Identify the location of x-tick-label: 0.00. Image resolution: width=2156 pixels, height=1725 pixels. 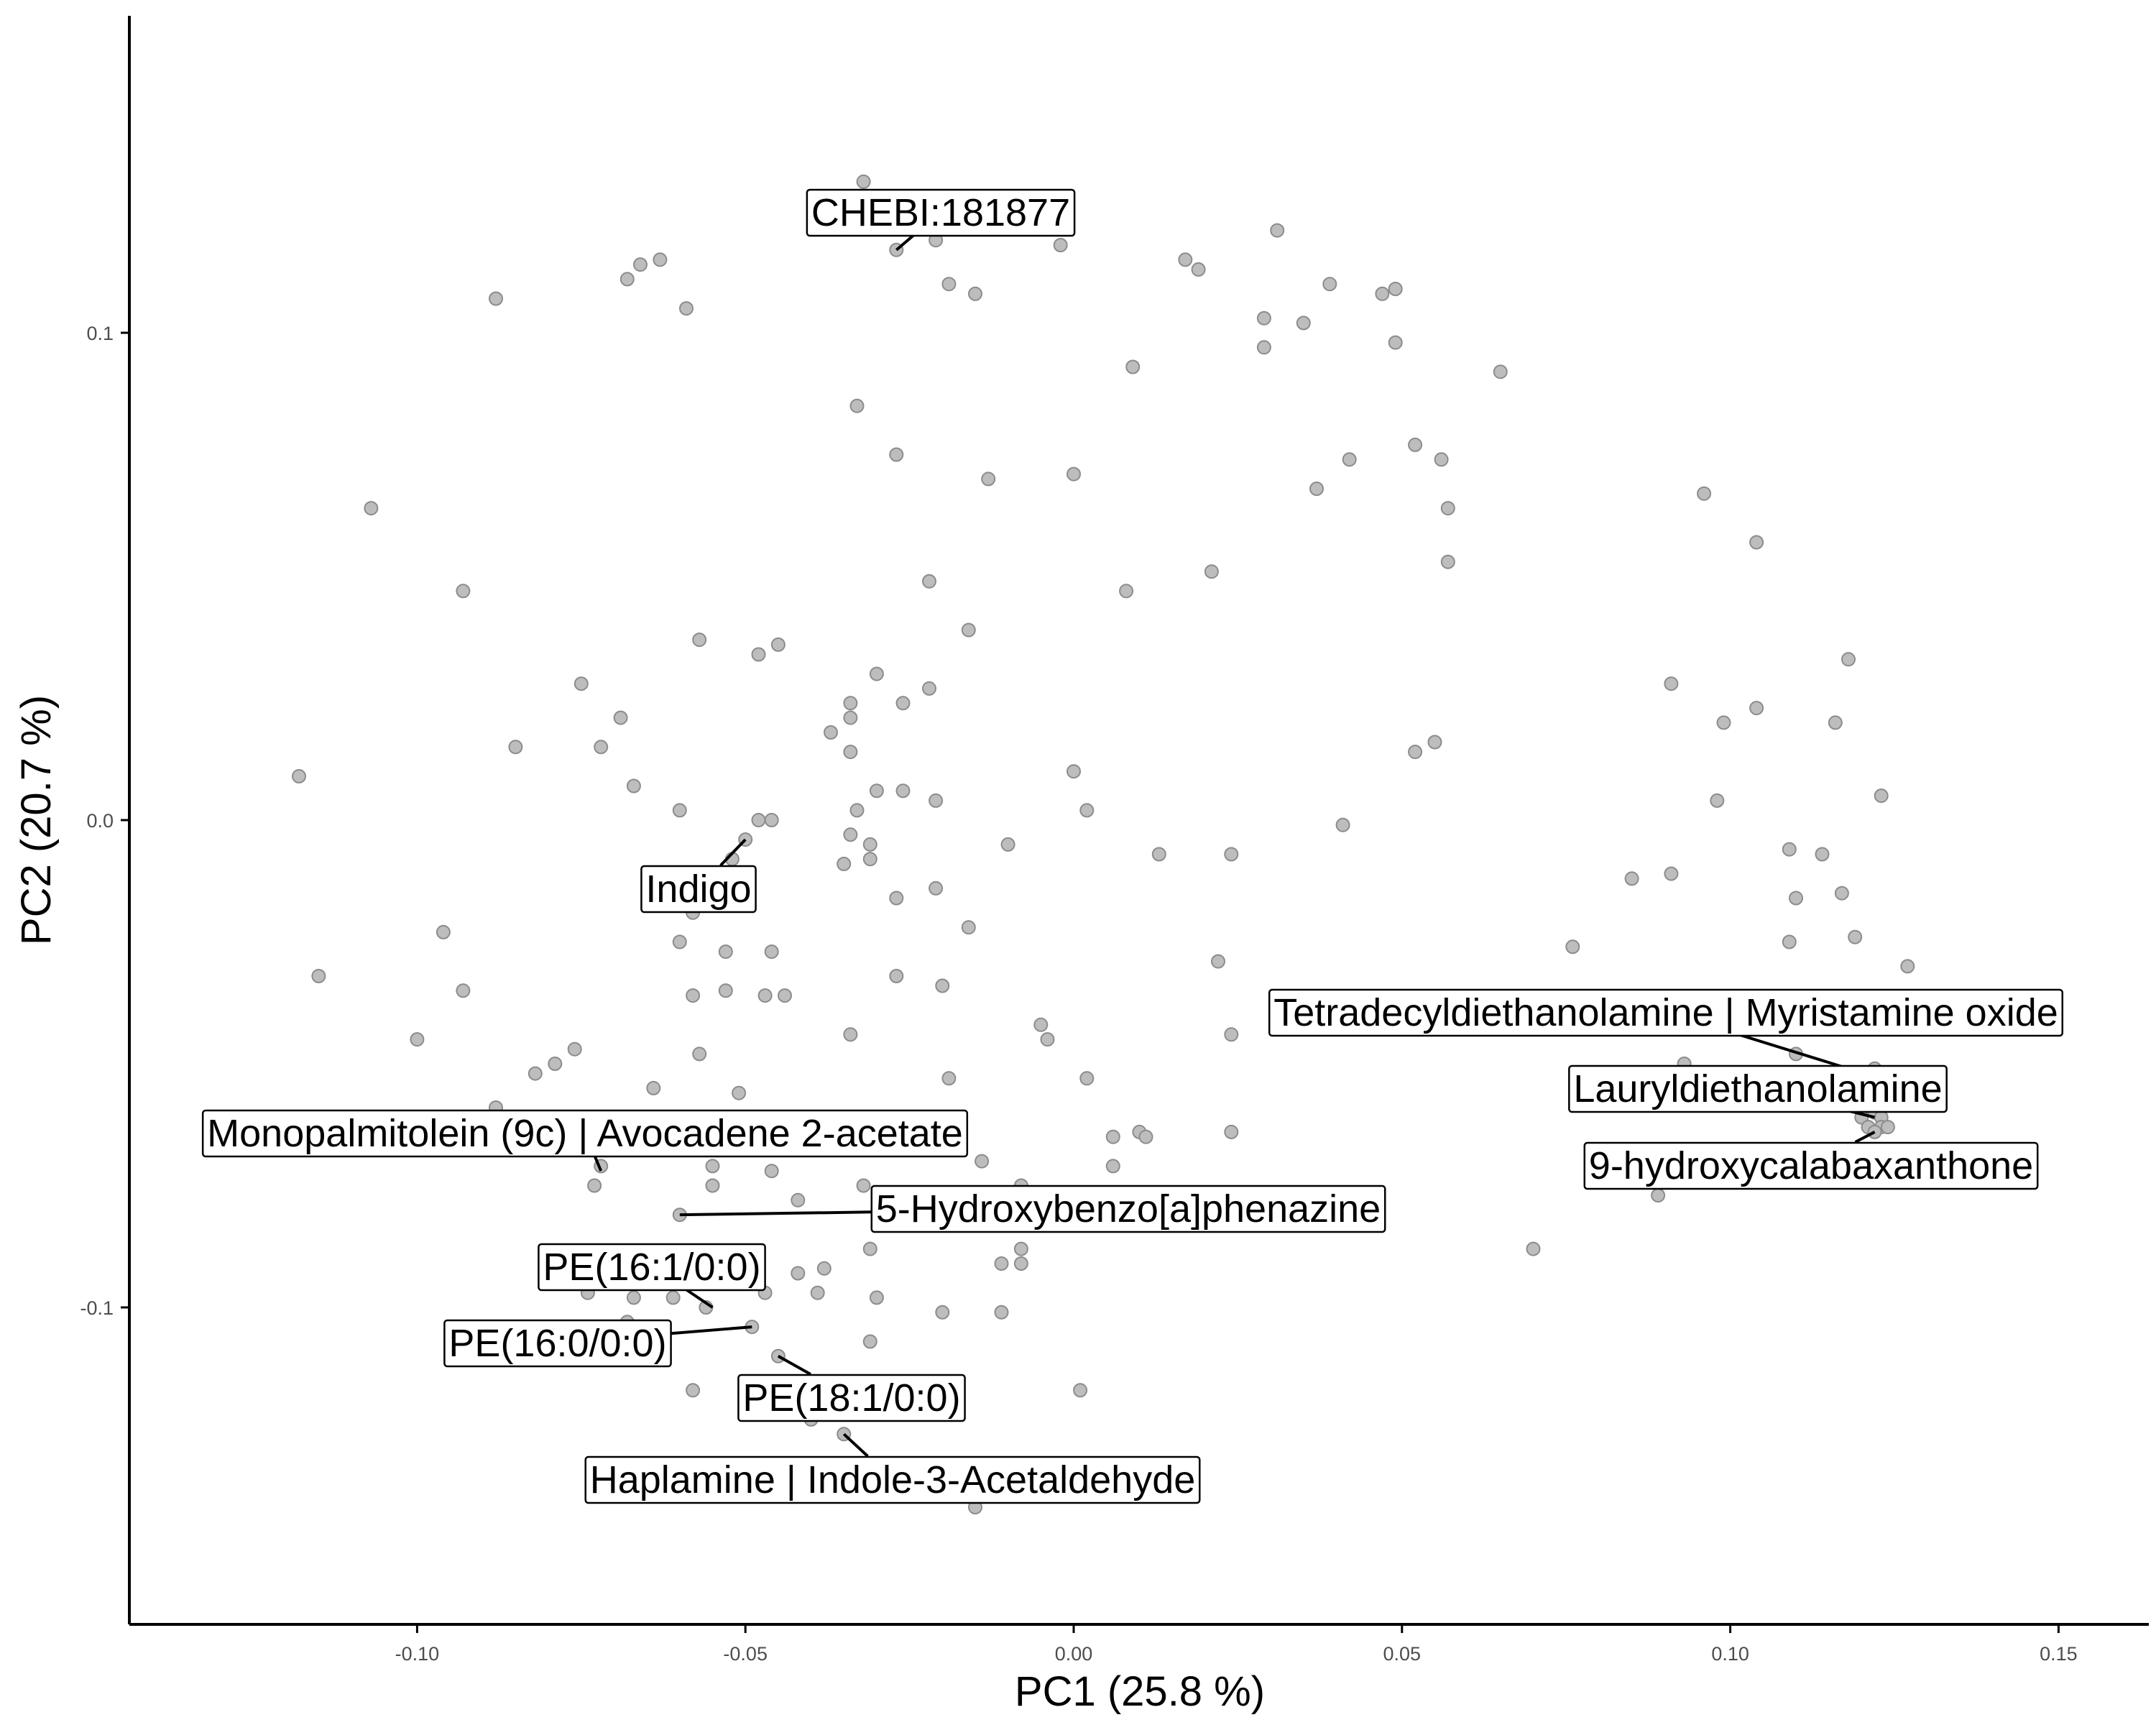
(1074, 1654).